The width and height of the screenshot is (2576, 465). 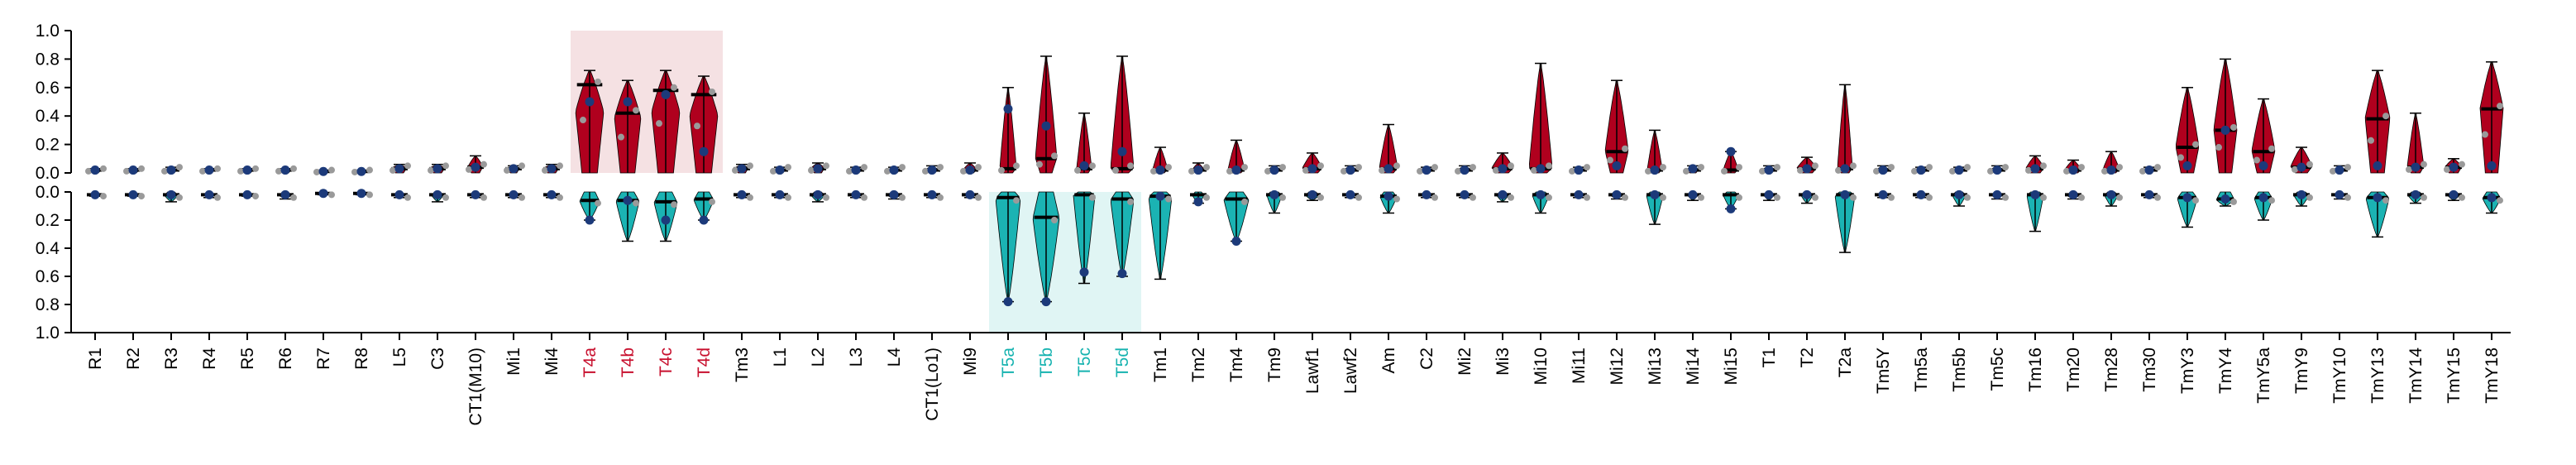 I want to click on category-label: T4c, so click(x=666, y=362).